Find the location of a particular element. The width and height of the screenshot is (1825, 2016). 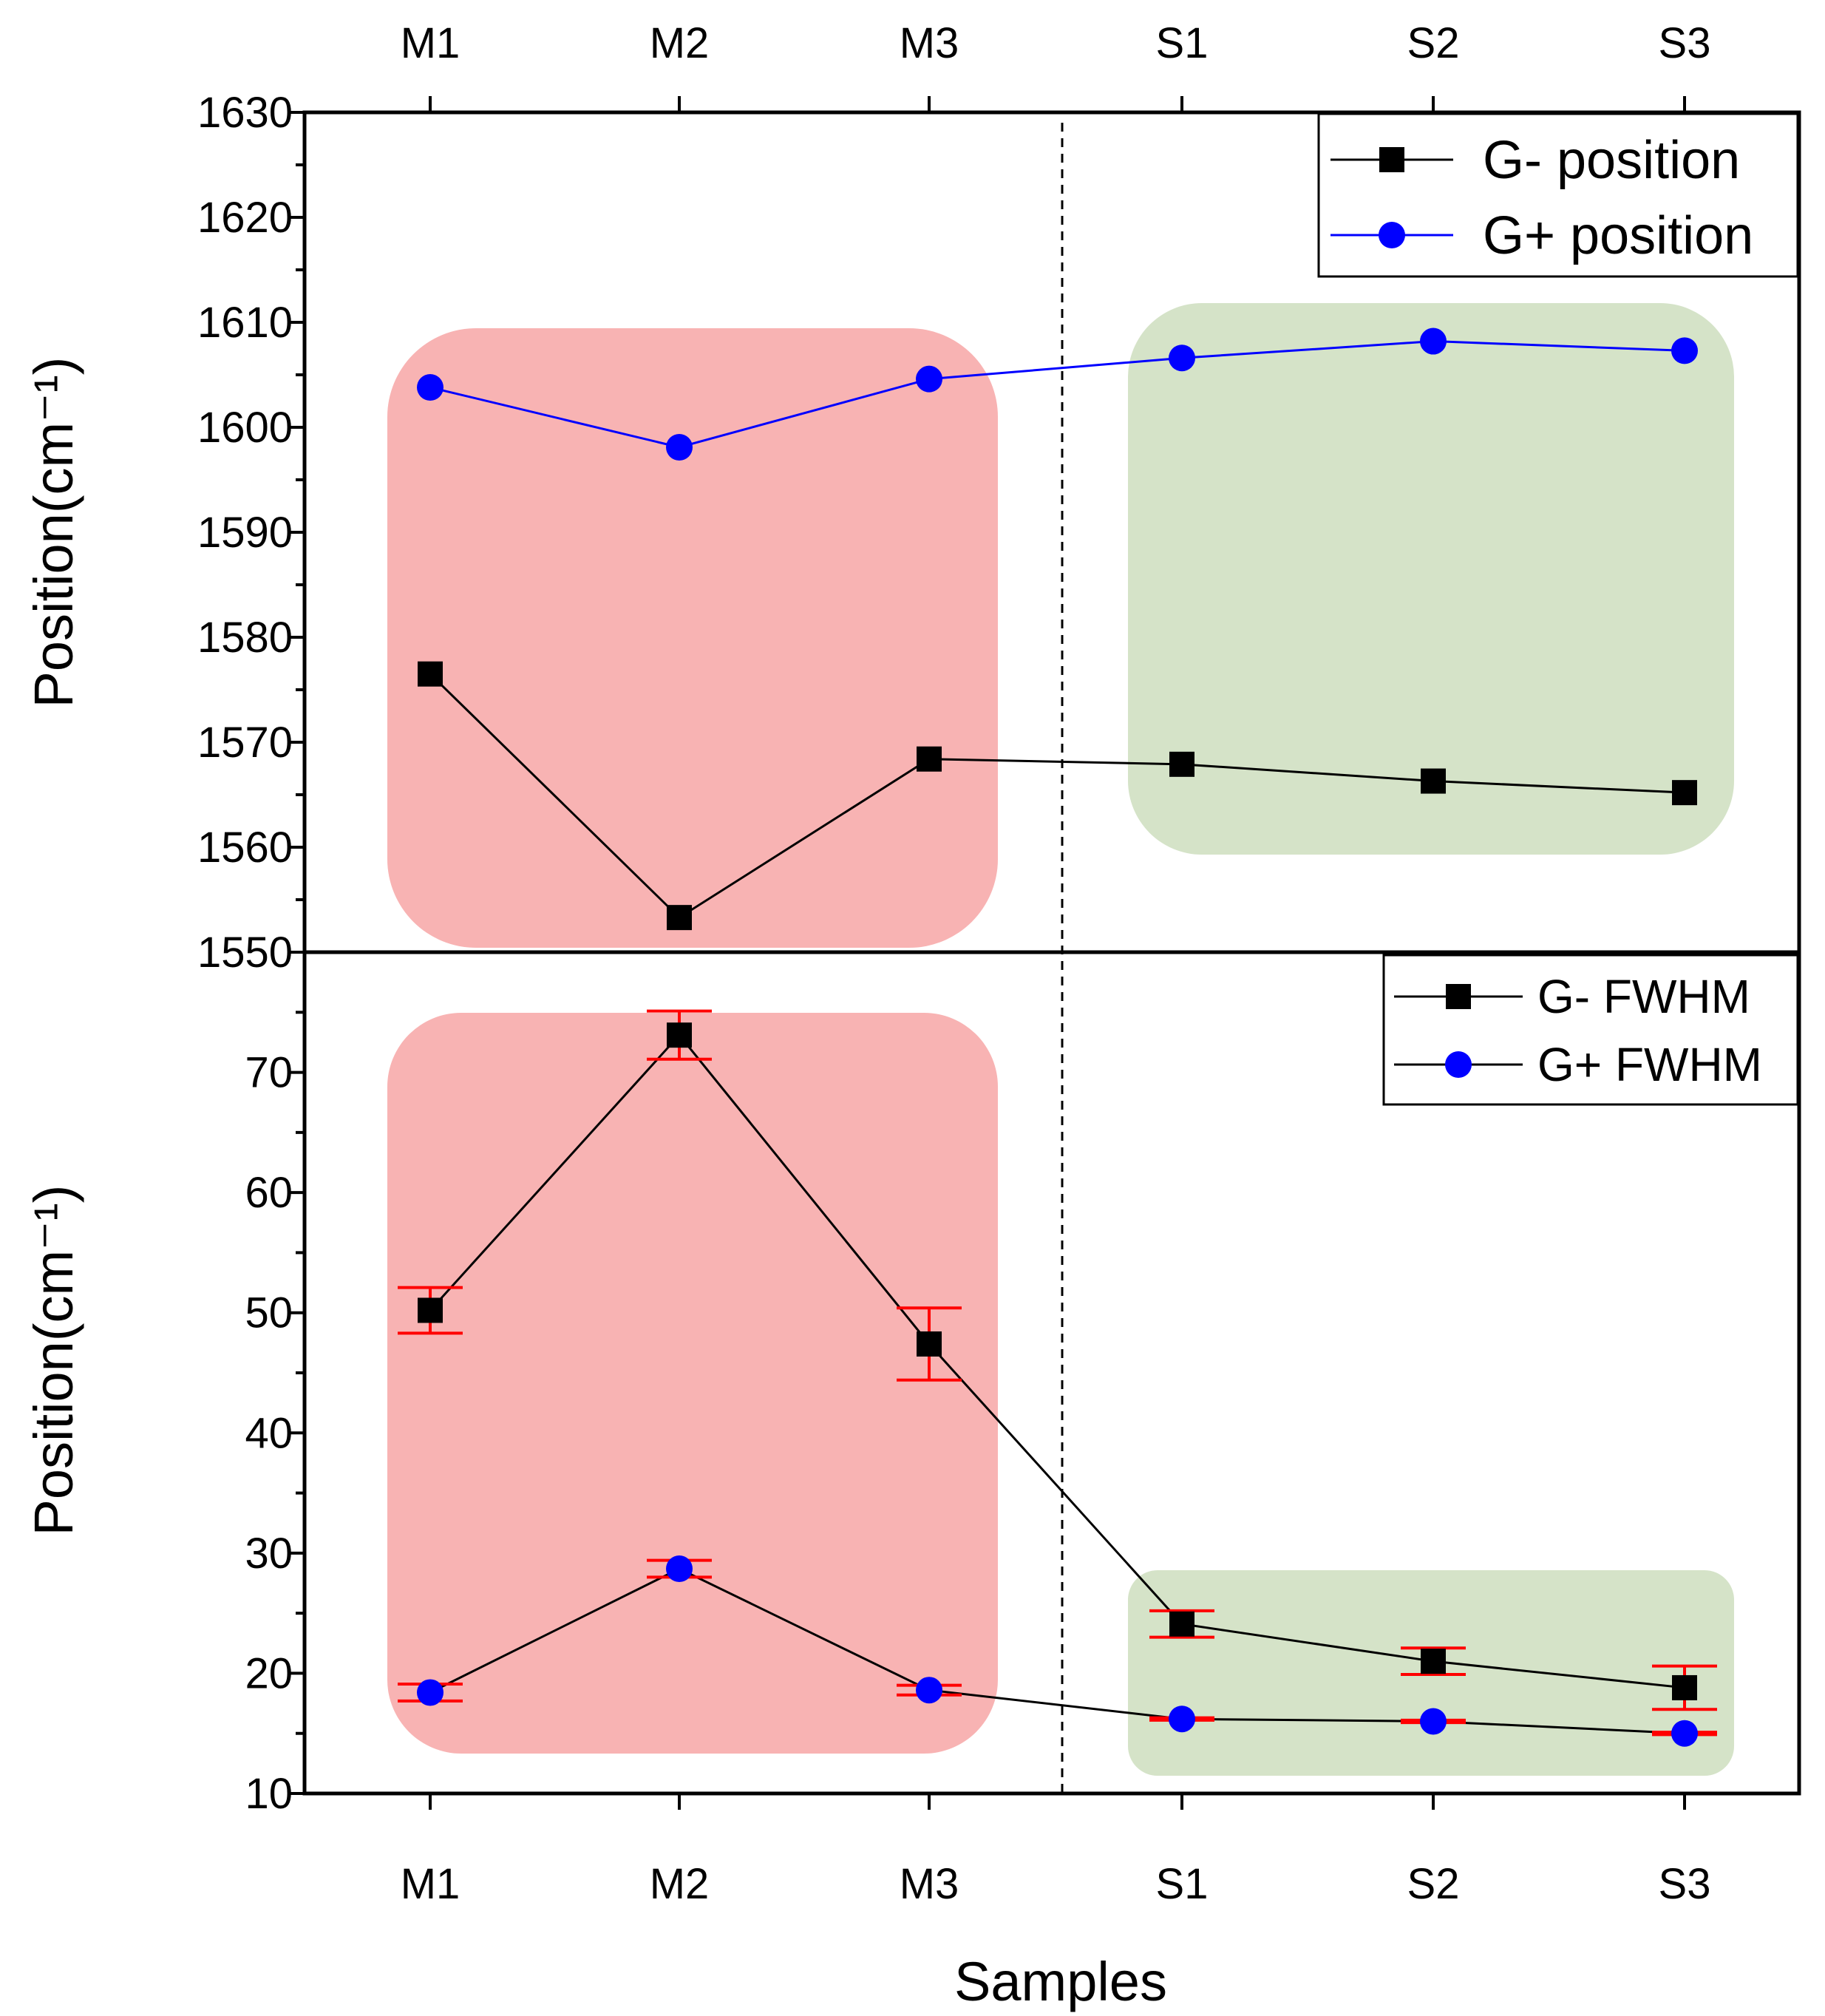

top-y-tick-label: 1560 is located at coordinates (245, 848).